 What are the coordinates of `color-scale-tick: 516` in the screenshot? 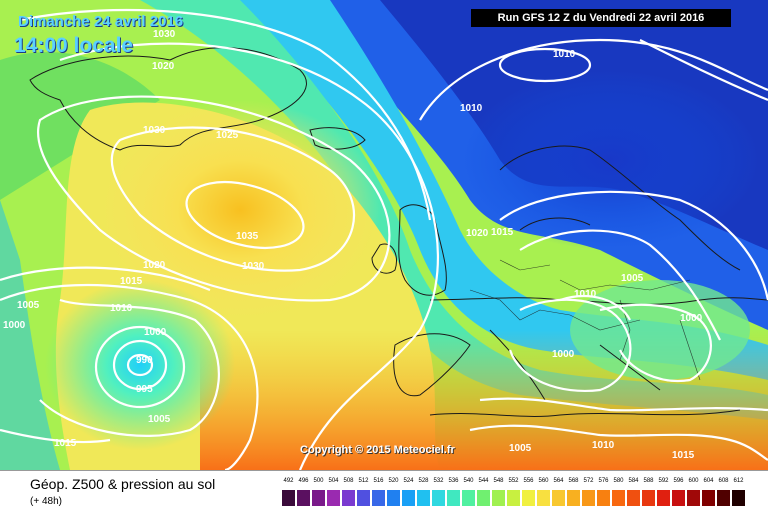 It's located at (378, 481).